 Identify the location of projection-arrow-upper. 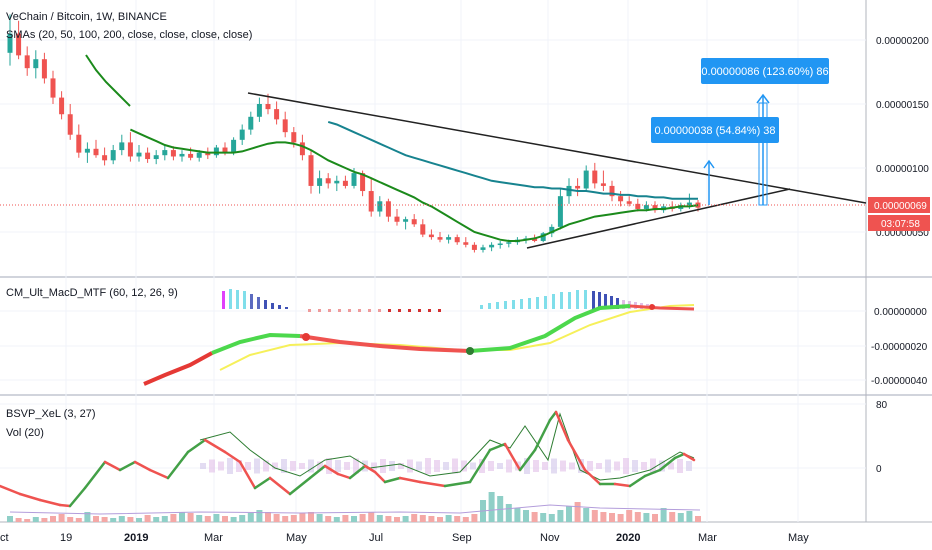
(763, 149).